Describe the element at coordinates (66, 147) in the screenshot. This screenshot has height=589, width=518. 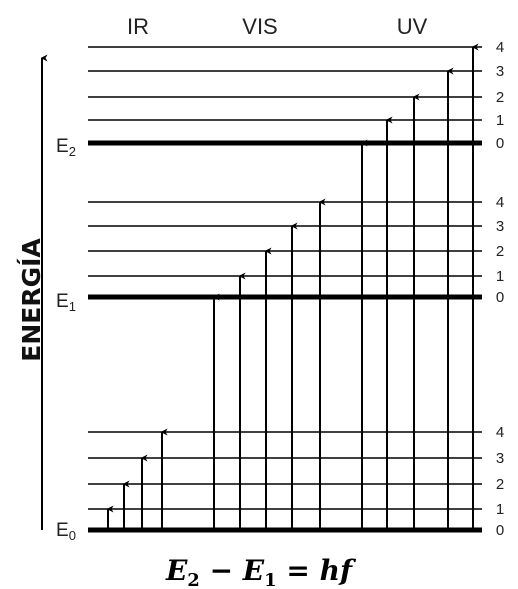
I see `electronic-level-label-e2: E2` at that location.